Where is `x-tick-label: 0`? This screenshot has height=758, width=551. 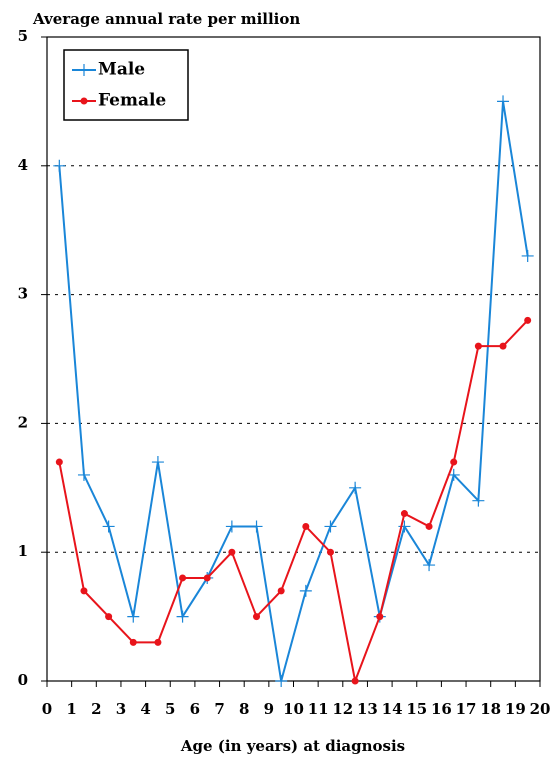
x-tick-label: 0 is located at coordinates (47, 709).